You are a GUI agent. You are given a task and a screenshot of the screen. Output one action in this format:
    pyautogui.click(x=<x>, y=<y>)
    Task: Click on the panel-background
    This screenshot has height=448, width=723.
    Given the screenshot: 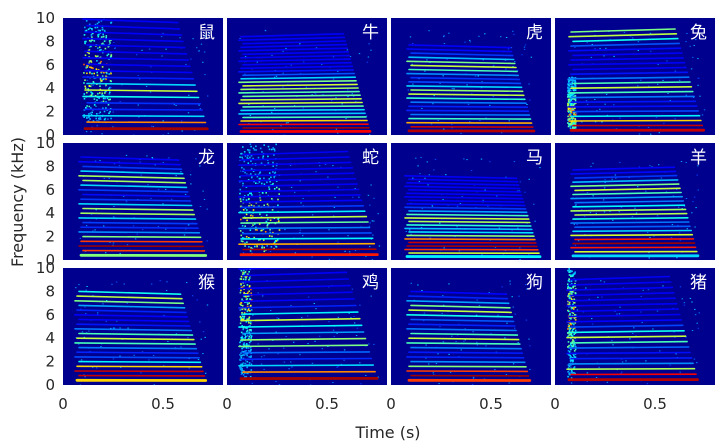 What is the action you would take?
    pyautogui.click(x=471, y=326)
    